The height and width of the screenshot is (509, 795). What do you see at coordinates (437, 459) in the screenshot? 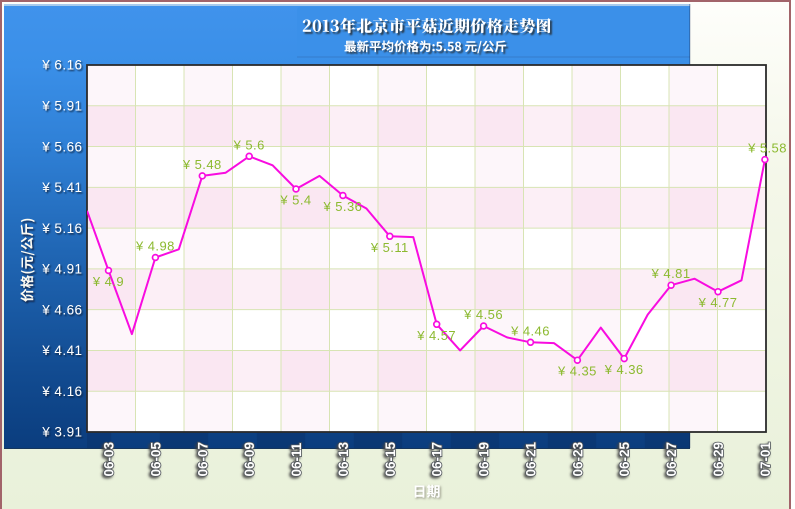
I see `svg-text: 06-17` at bounding box center [437, 459].